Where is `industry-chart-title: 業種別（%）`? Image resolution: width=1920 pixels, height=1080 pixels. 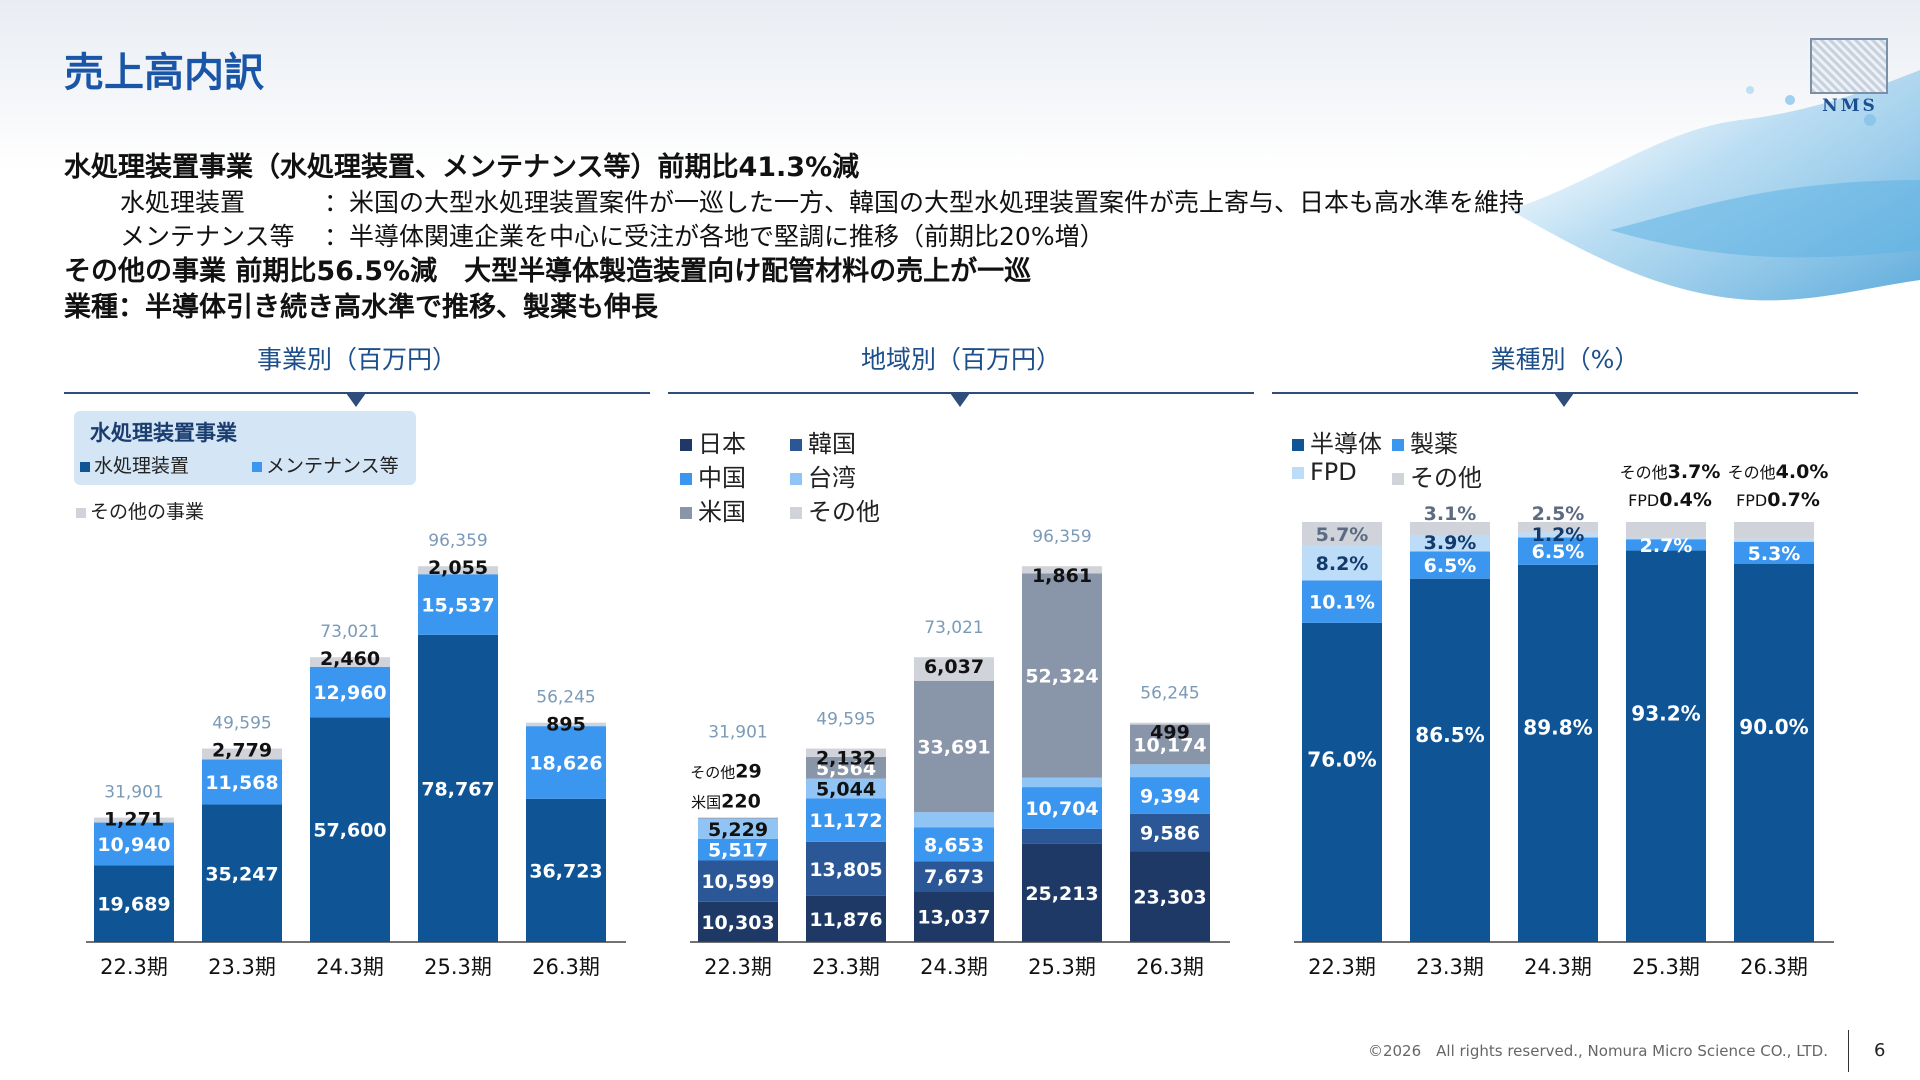 industry-chart-title: 業種別（%） is located at coordinates (1565, 359).